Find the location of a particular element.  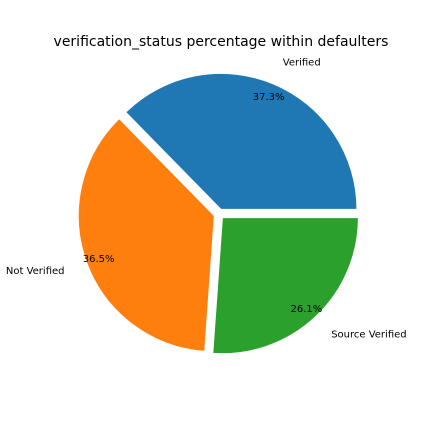

pie-percent-label: 37.3% is located at coordinates (269, 97).